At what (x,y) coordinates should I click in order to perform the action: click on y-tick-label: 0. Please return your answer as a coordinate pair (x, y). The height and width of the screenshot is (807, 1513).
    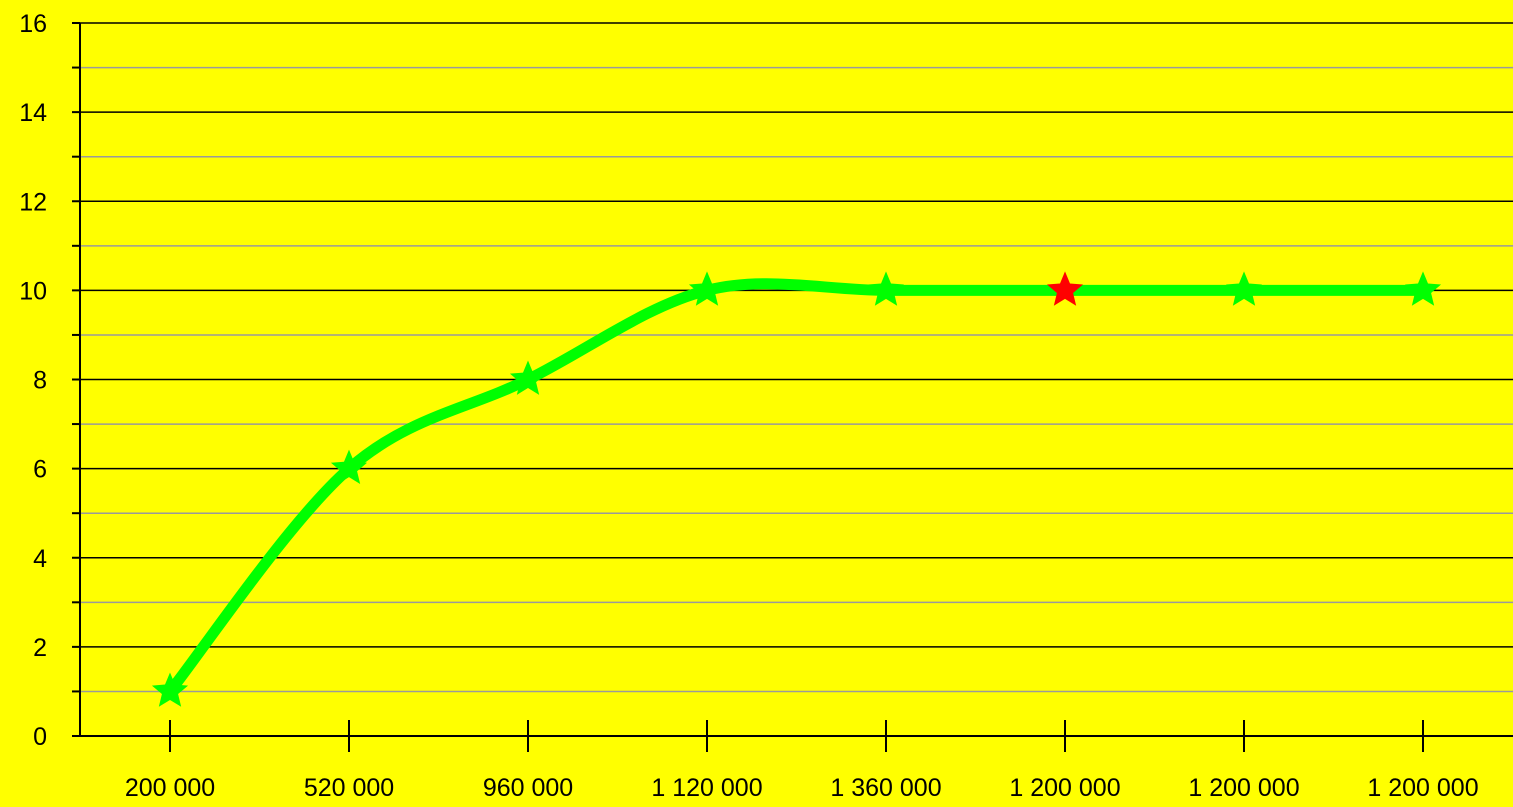
    Looking at the image, I should click on (40, 737).